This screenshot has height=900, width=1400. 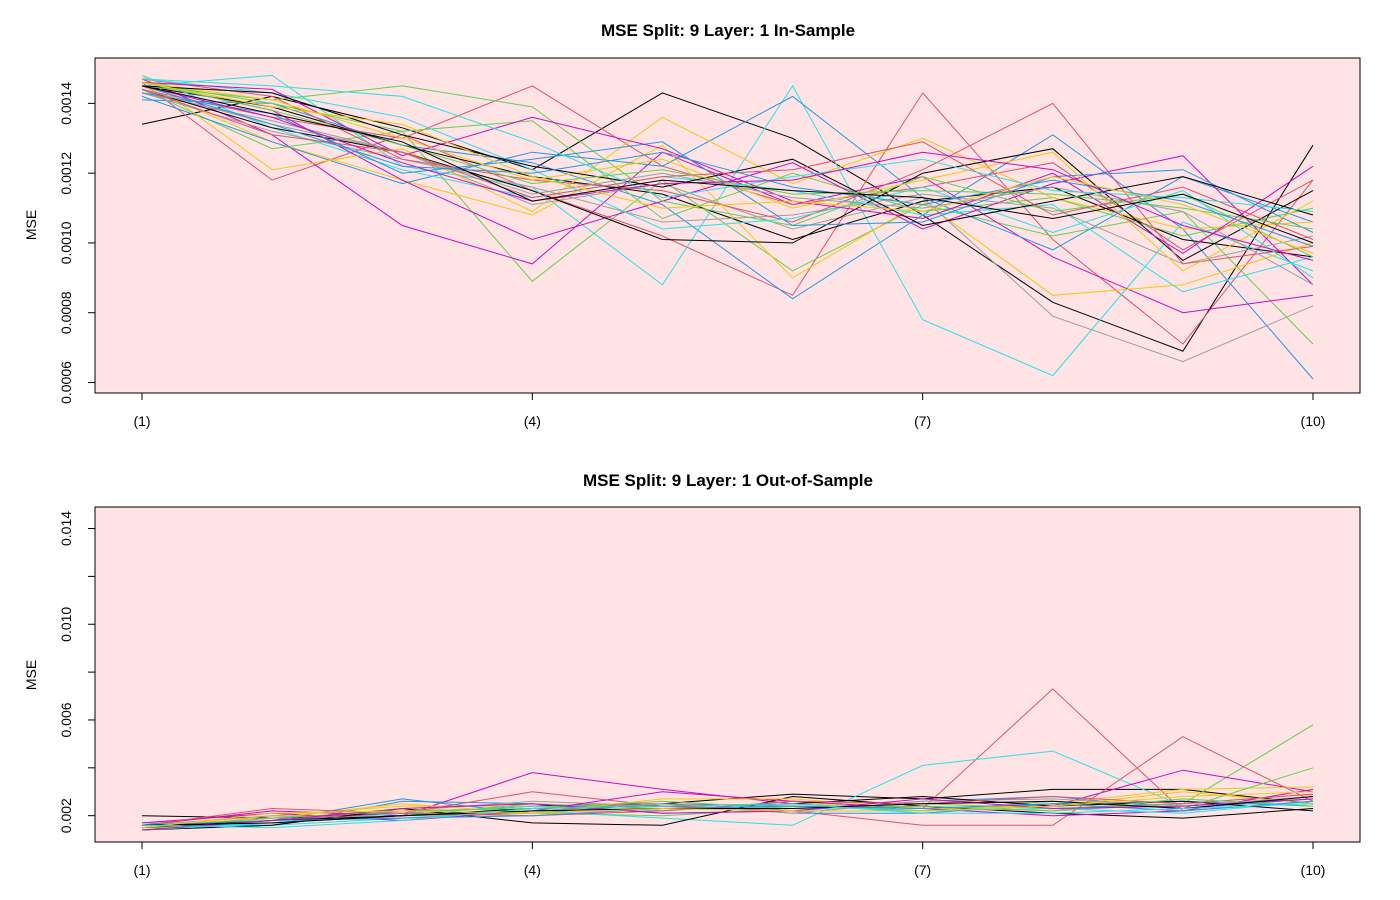 What do you see at coordinates (66, 528) in the screenshot?
I see `y-tick-label: 0.014` at bounding box center [66, 528].